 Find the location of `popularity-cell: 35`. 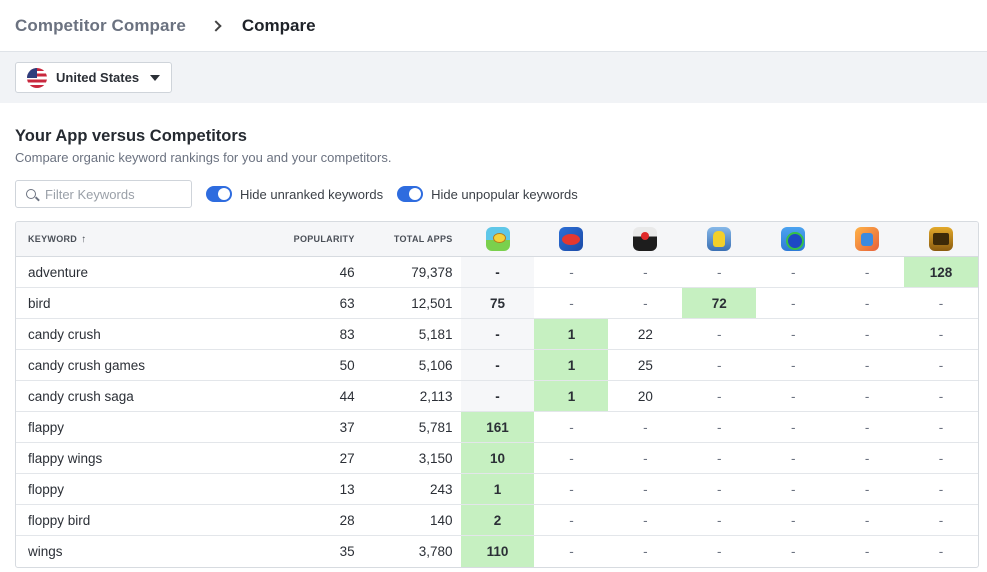

popularity-cell: 35 is located at coordinates (347, 551).